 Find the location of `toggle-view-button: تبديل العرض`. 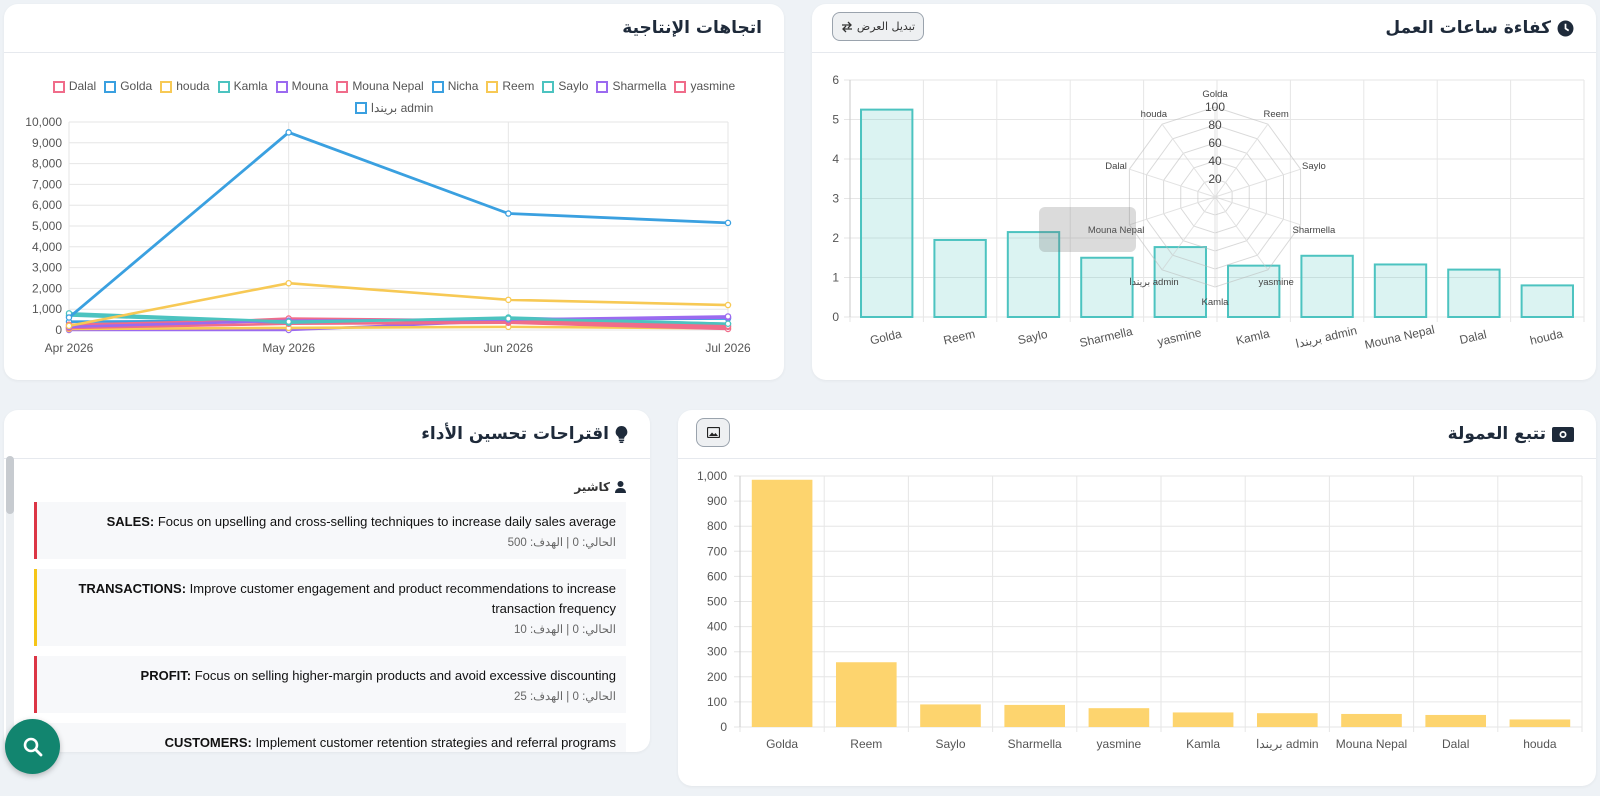

toggle-view-button: تبديل العرض is located at coordinates (878, 26).